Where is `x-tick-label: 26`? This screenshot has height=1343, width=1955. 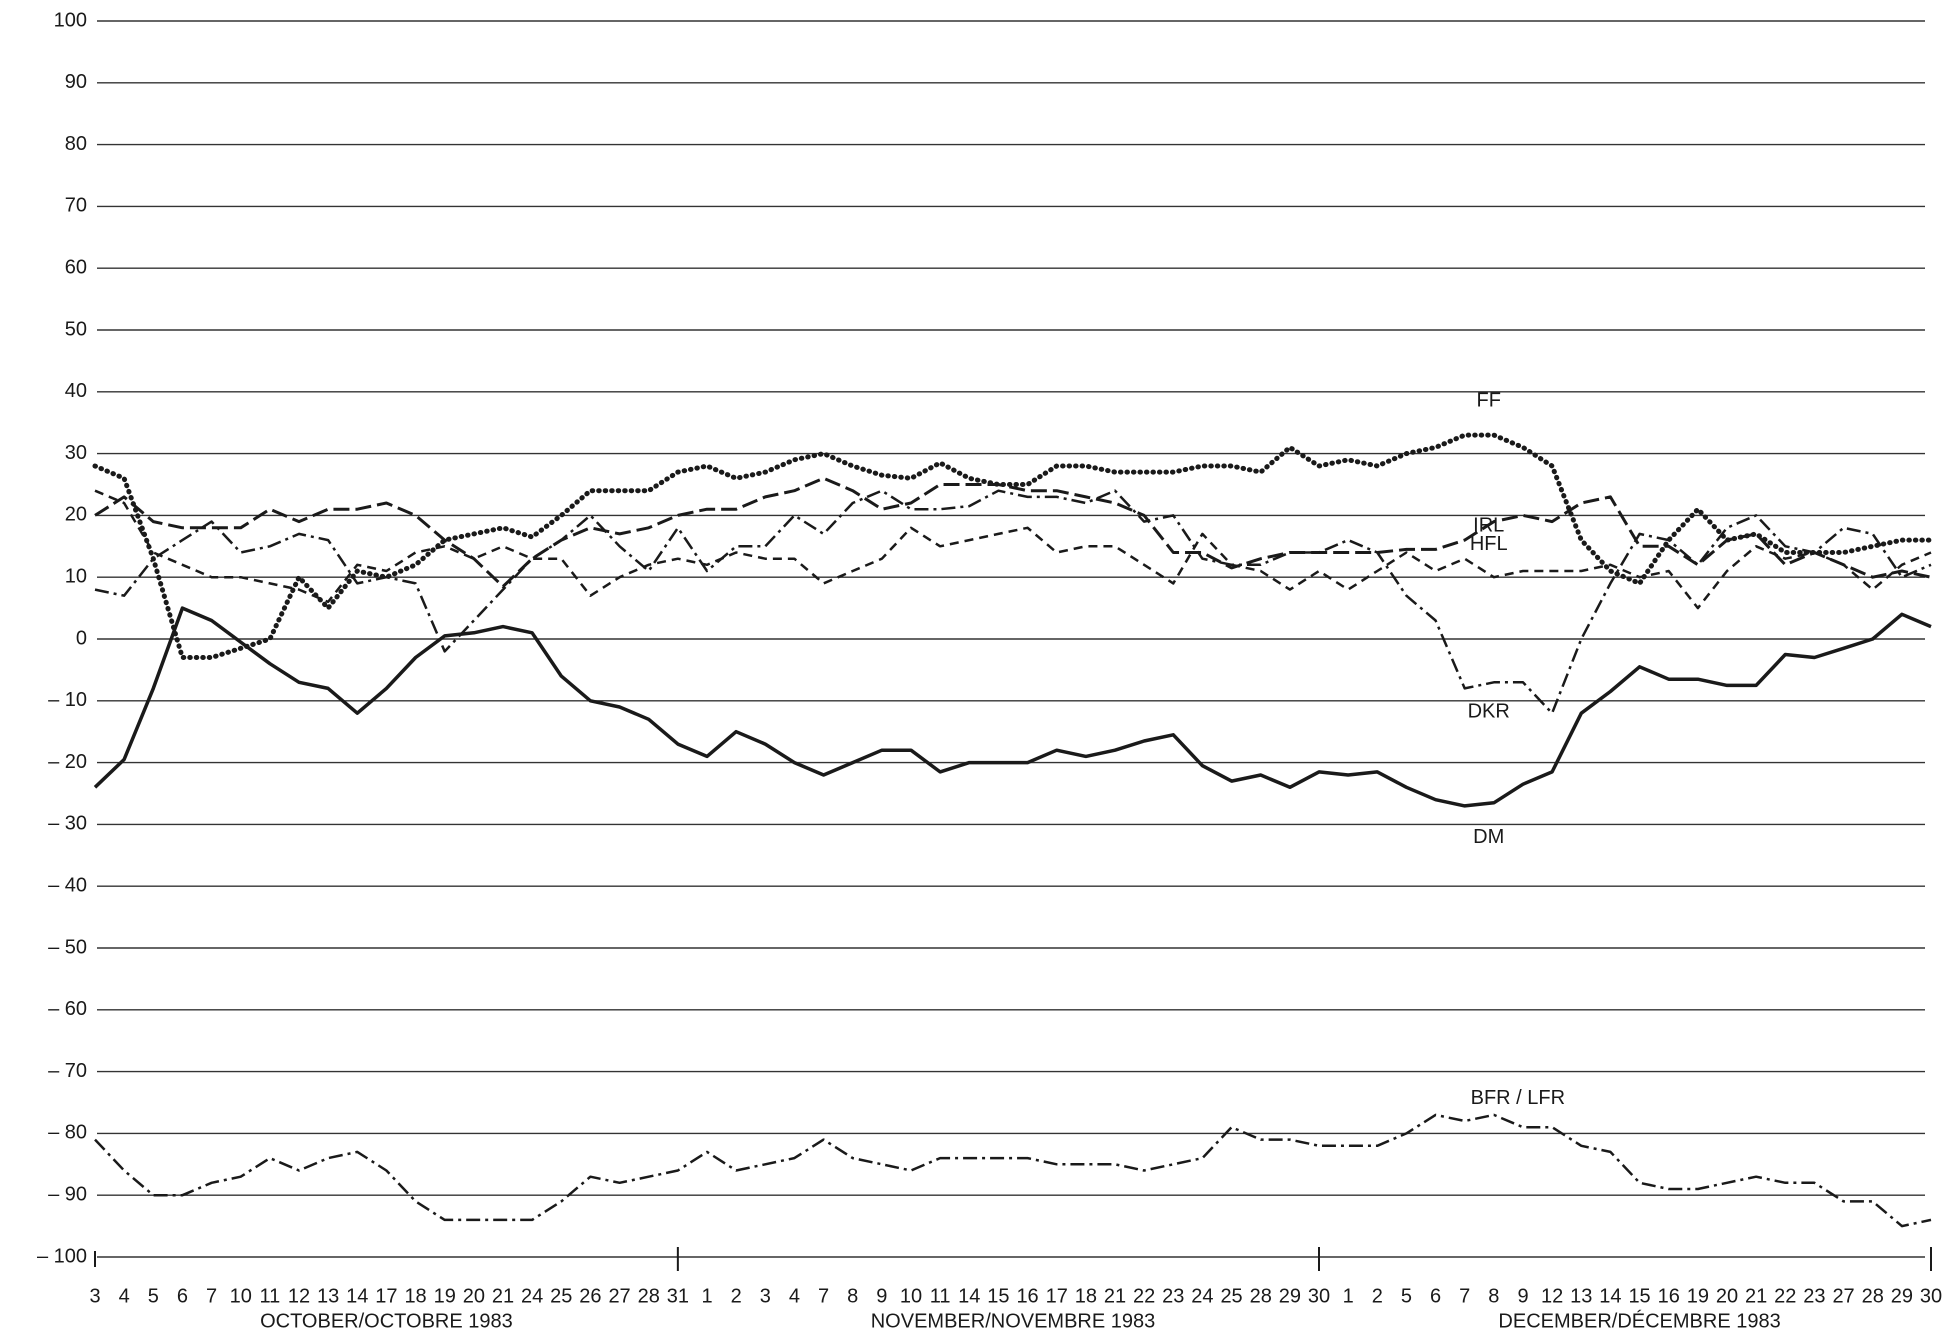 x-tick-label: 26 is located at coordinates (590, 1296).